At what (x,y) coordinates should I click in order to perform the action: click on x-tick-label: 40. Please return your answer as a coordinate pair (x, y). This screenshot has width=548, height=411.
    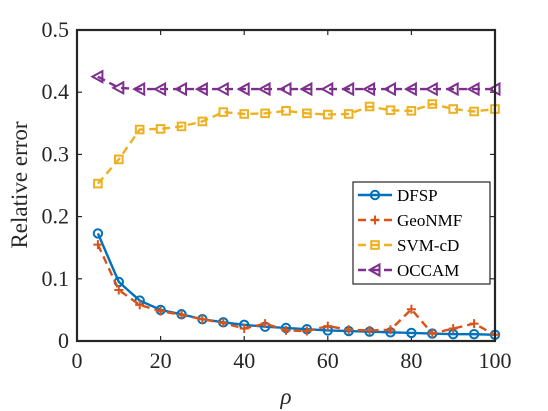
    Looking at the image, I should click on (244, 360).